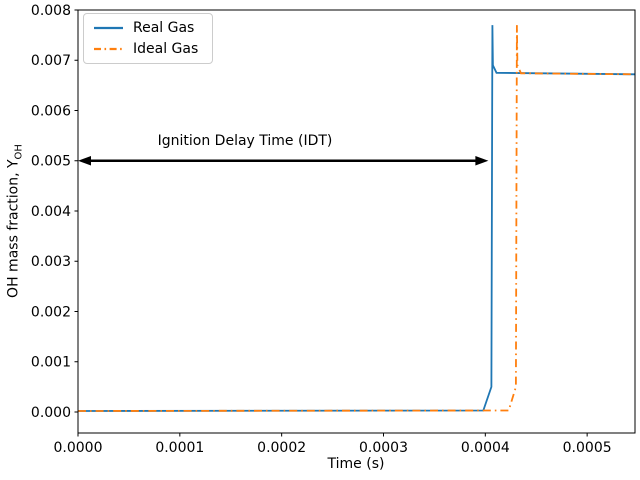 Image resolution: width=640 pixels, height=480 pixels. Describe the element at coordinates (383, 448) in the screenshot. I see `x-tick-label: 0.0003` at that location.